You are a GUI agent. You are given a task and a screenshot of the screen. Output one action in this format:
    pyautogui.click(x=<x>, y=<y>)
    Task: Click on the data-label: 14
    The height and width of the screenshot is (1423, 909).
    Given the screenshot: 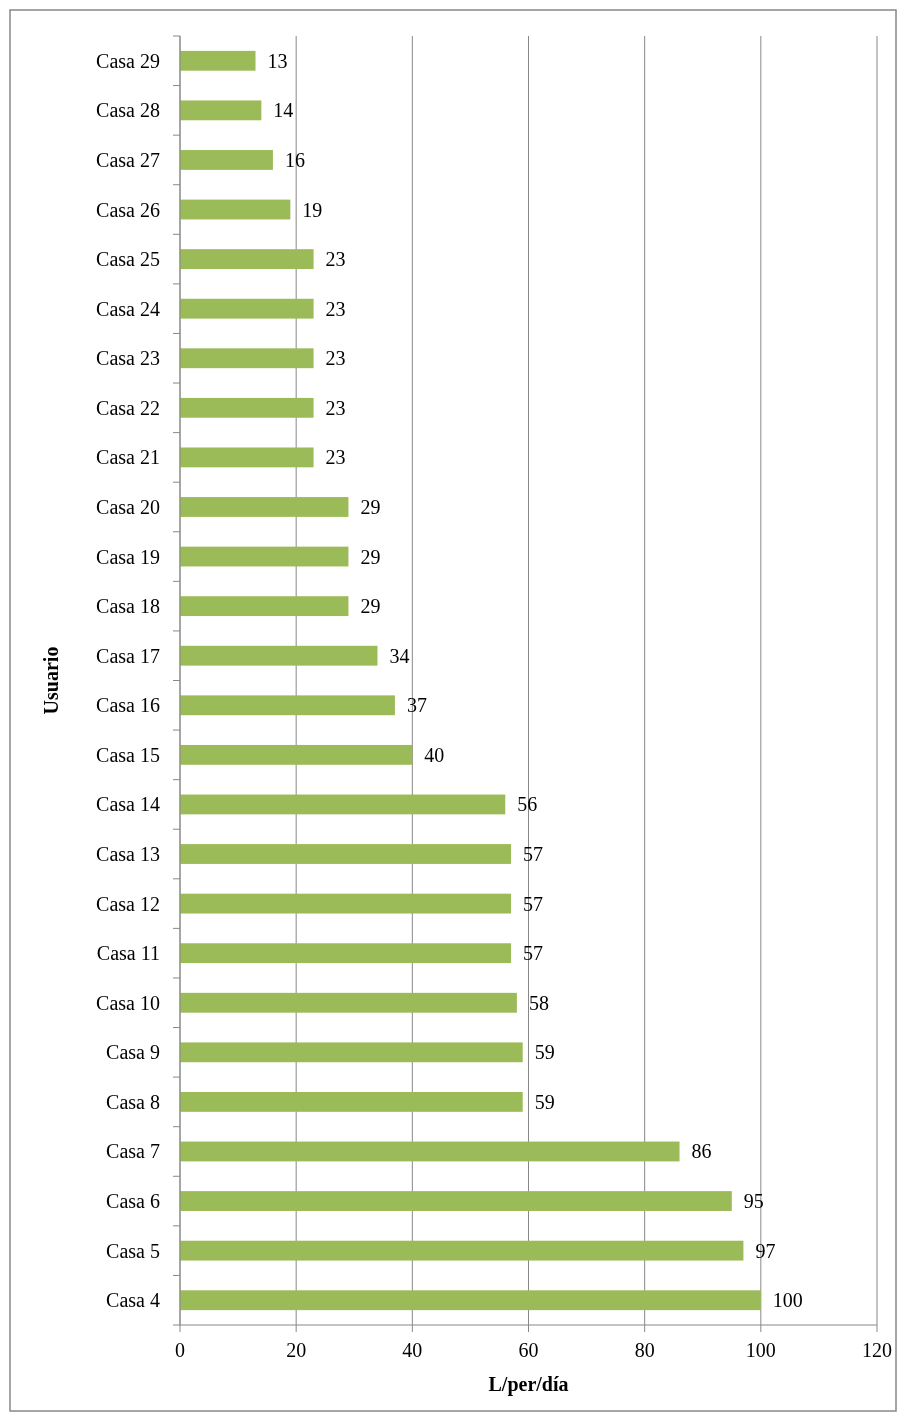 What is the action you would take?
    pyautogui.click(x=283, y=110)
    